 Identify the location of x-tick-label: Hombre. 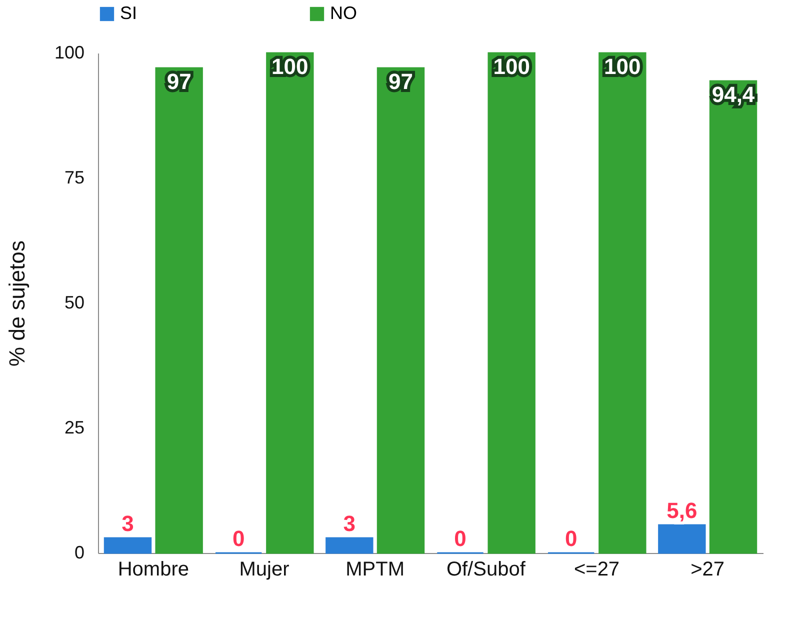
(153, 569).